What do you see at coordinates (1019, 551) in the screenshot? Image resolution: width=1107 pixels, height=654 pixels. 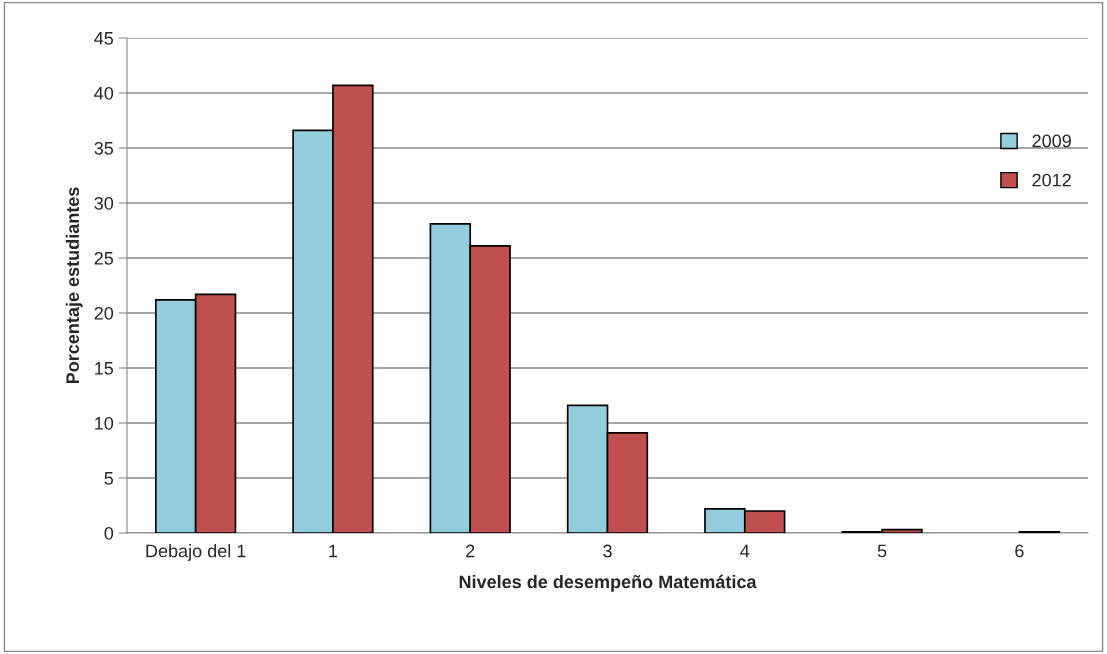 I see `x-tick-label: 6` at bounding box center [1019, 551].